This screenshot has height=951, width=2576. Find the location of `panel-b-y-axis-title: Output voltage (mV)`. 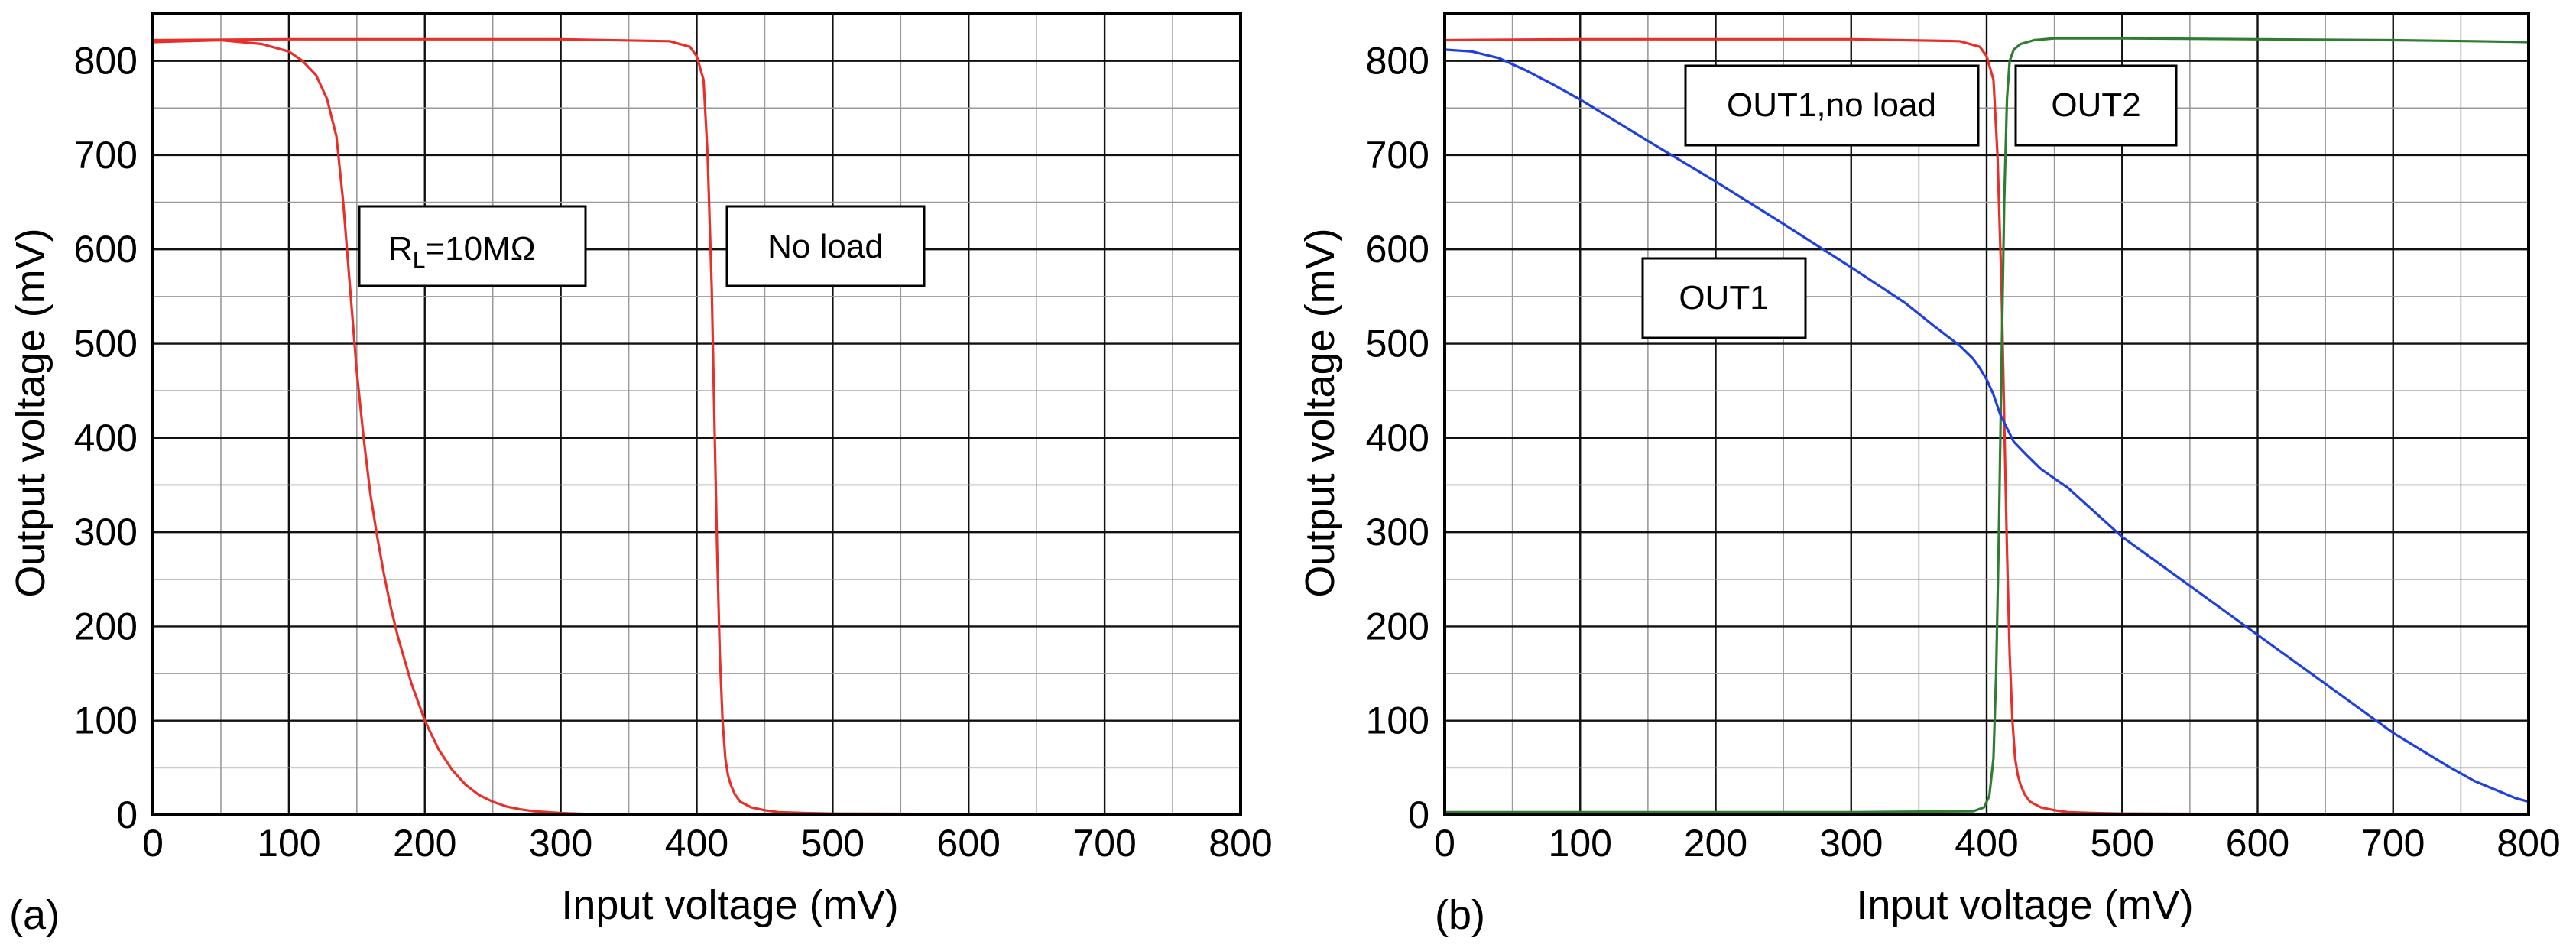

panel-b-y-axis-title: Output voltage (mV) is located at coordinates (1320, 413).